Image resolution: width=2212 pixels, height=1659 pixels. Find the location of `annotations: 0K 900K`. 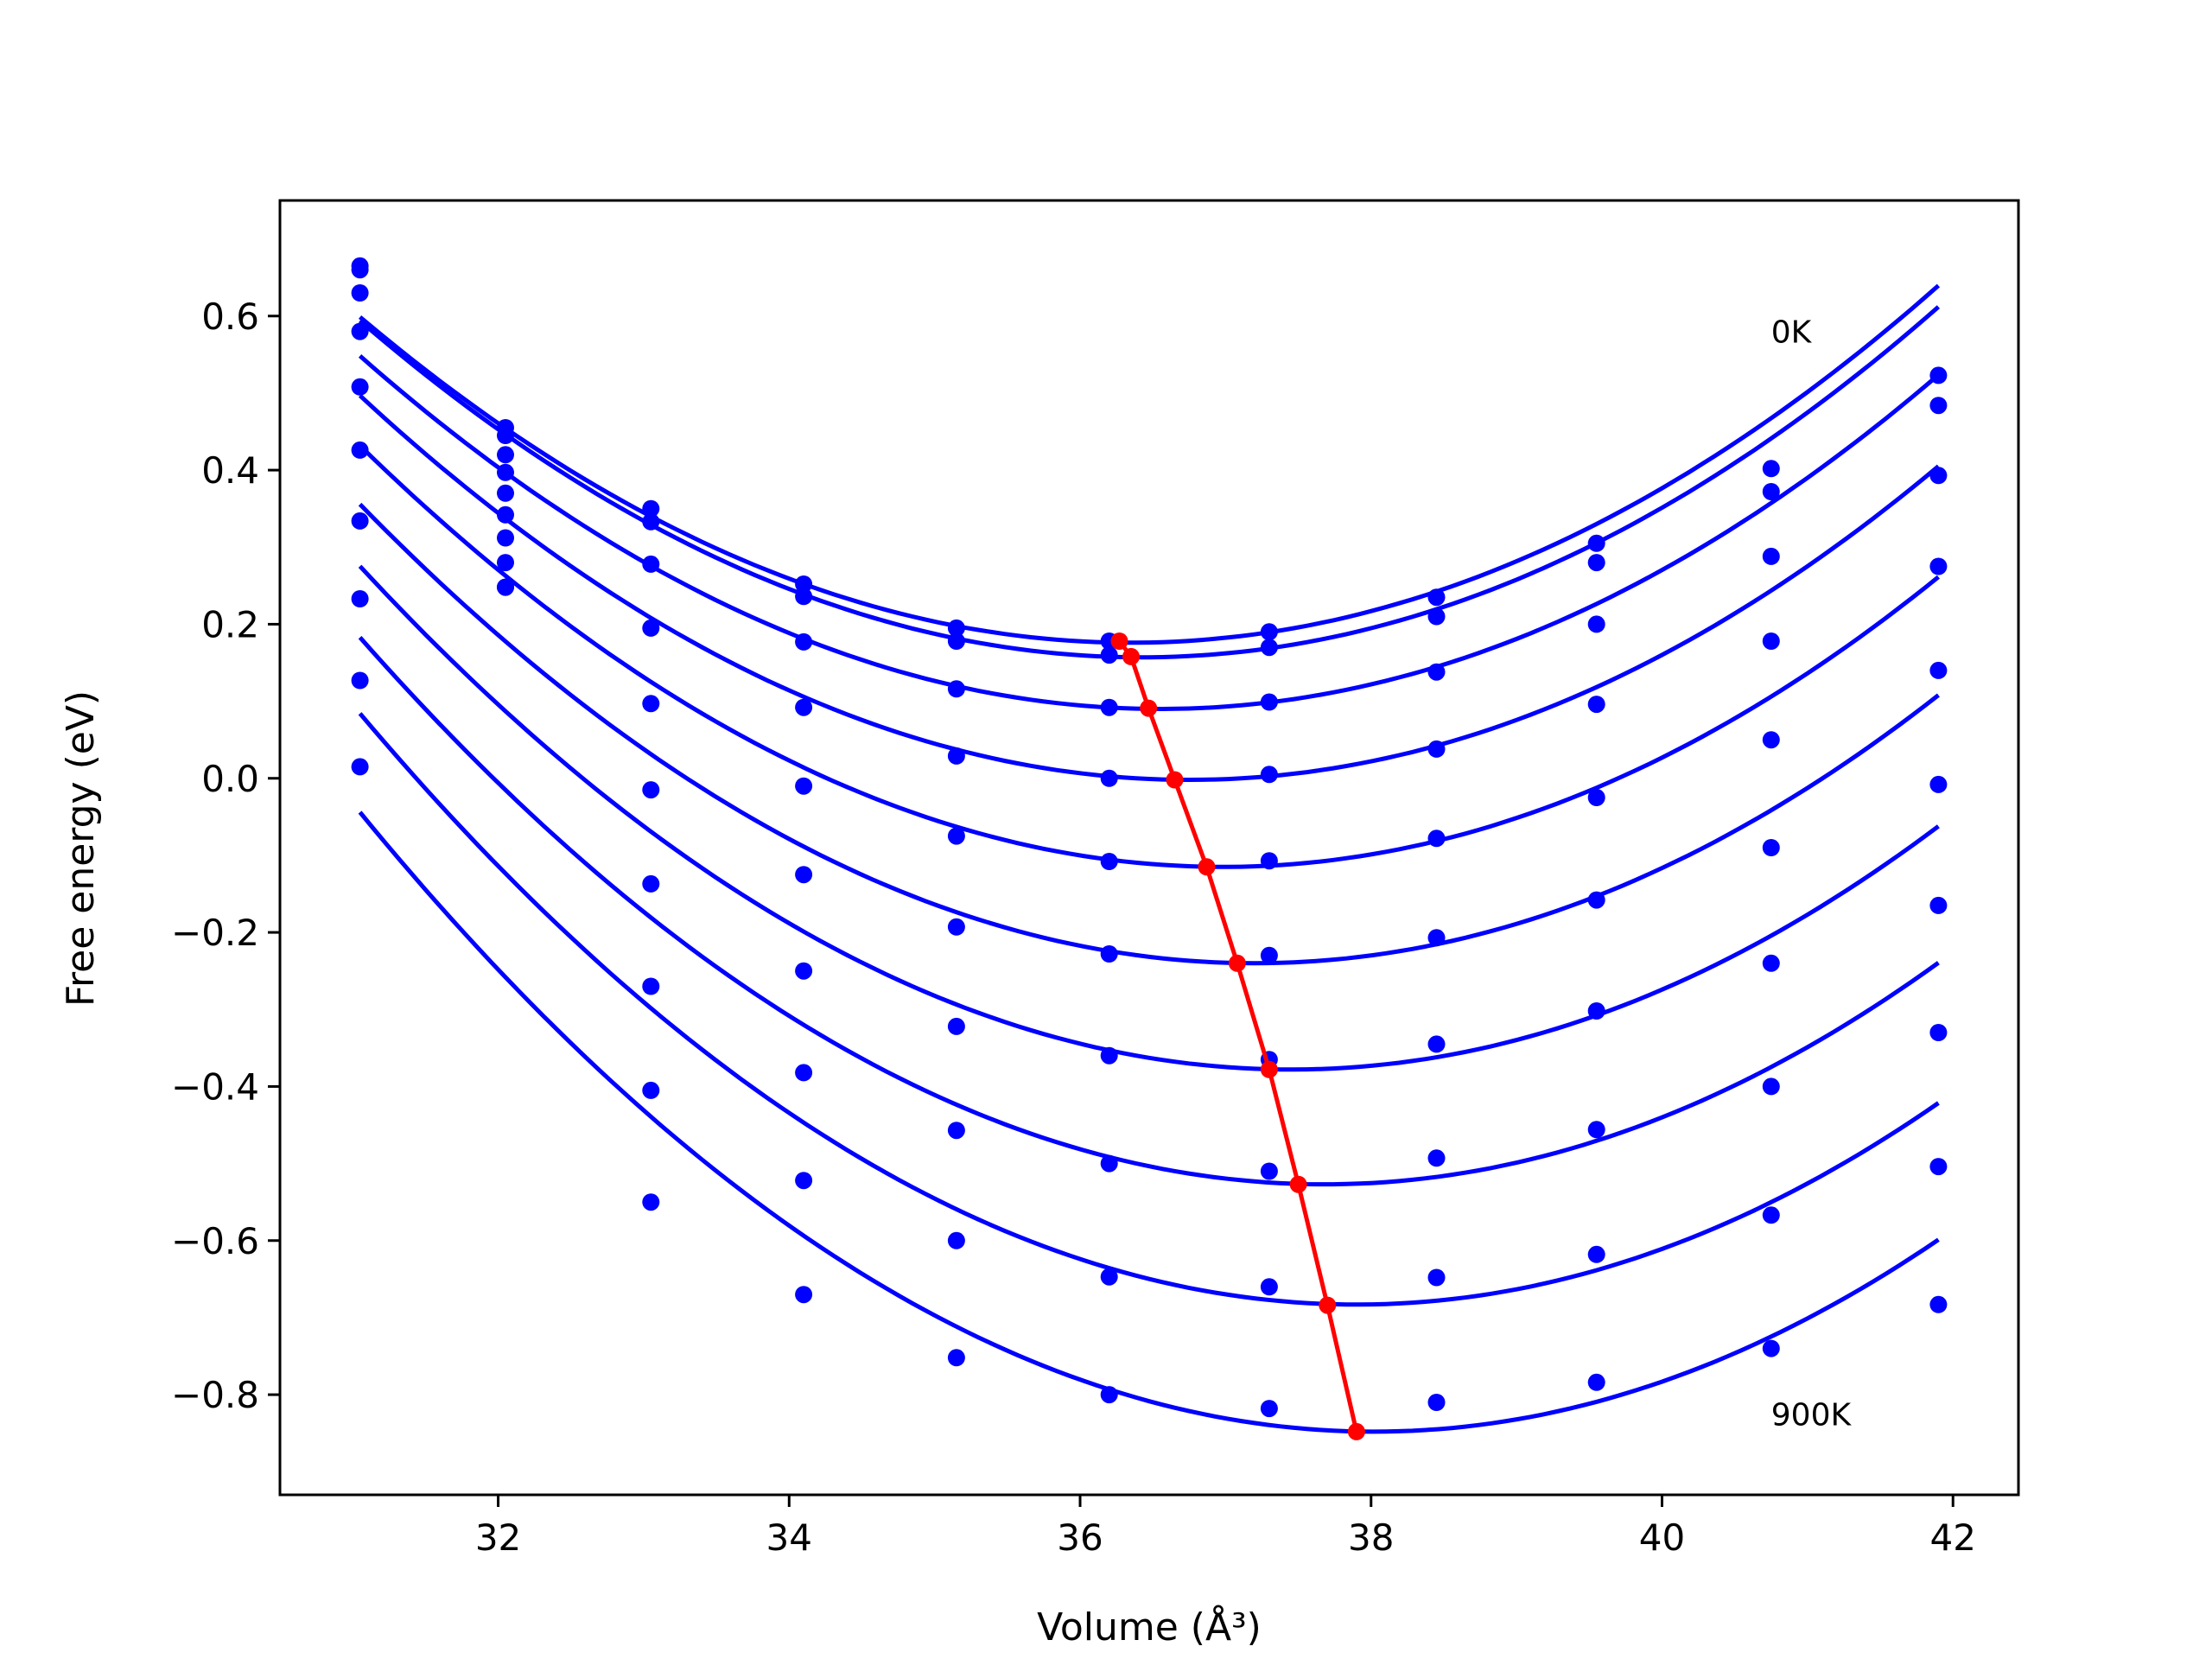

annotations: 0K 900K is located at coordinates (1812, 874).